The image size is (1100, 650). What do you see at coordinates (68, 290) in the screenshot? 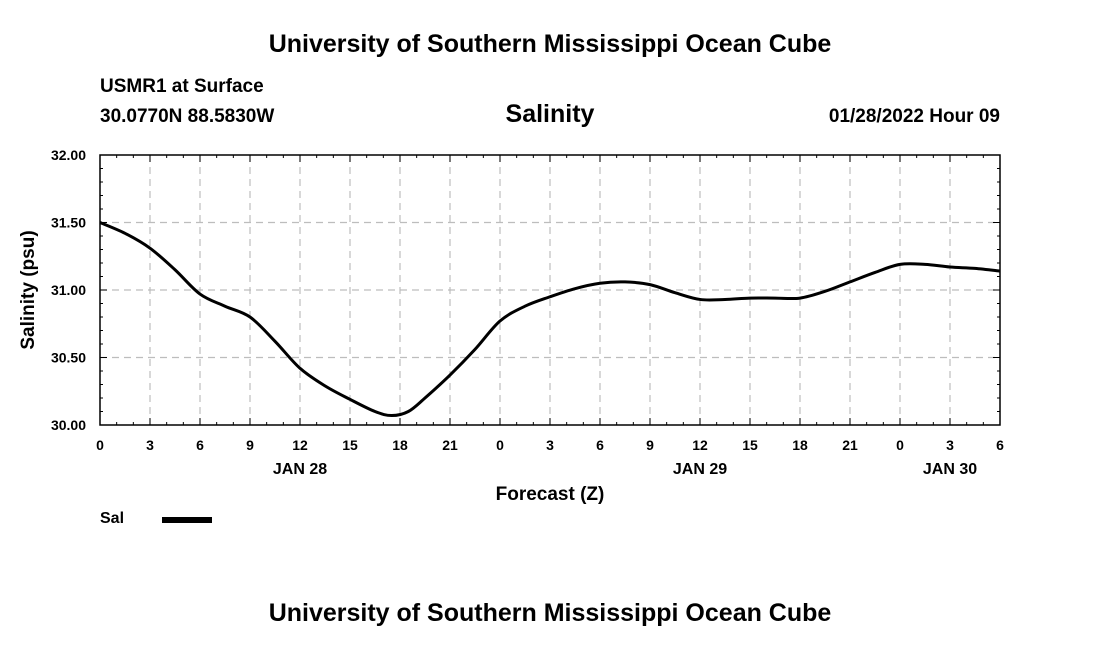
I see `y-tick-label: 31.00` at bounding box center [68, 290].